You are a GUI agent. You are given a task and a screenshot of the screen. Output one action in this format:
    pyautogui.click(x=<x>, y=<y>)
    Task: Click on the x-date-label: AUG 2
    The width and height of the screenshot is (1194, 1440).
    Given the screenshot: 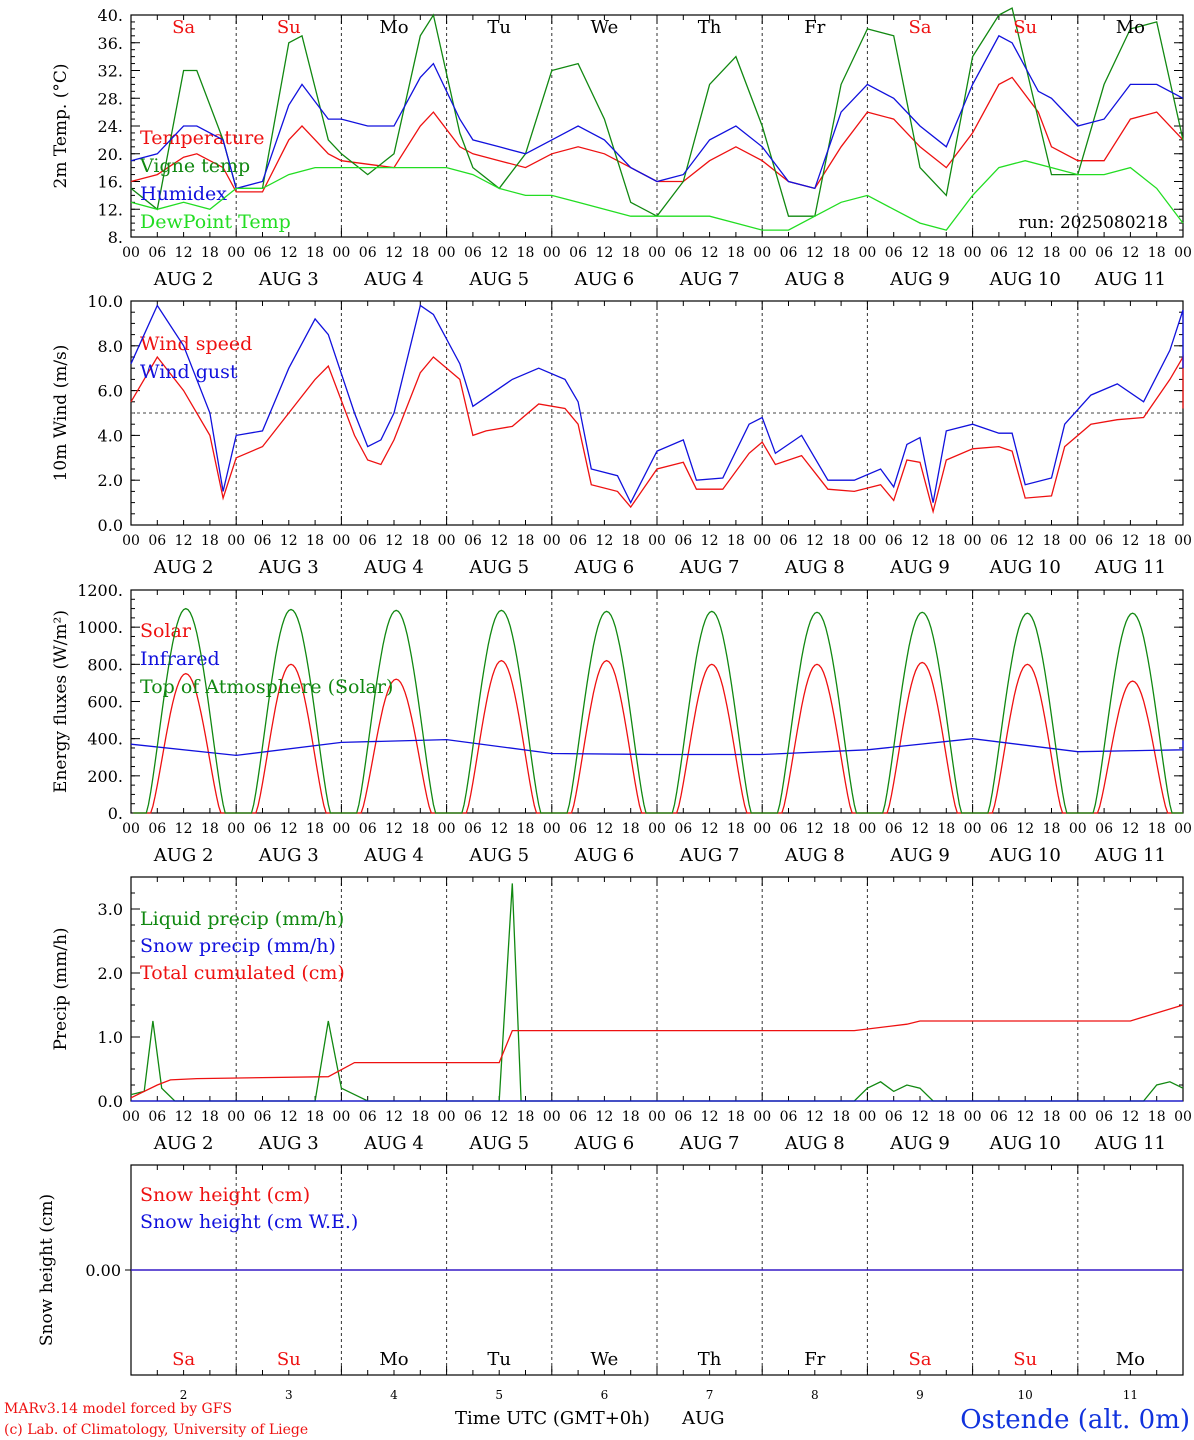 What is the action you would take?
    pyautogui.click(x=183, y=855)
    